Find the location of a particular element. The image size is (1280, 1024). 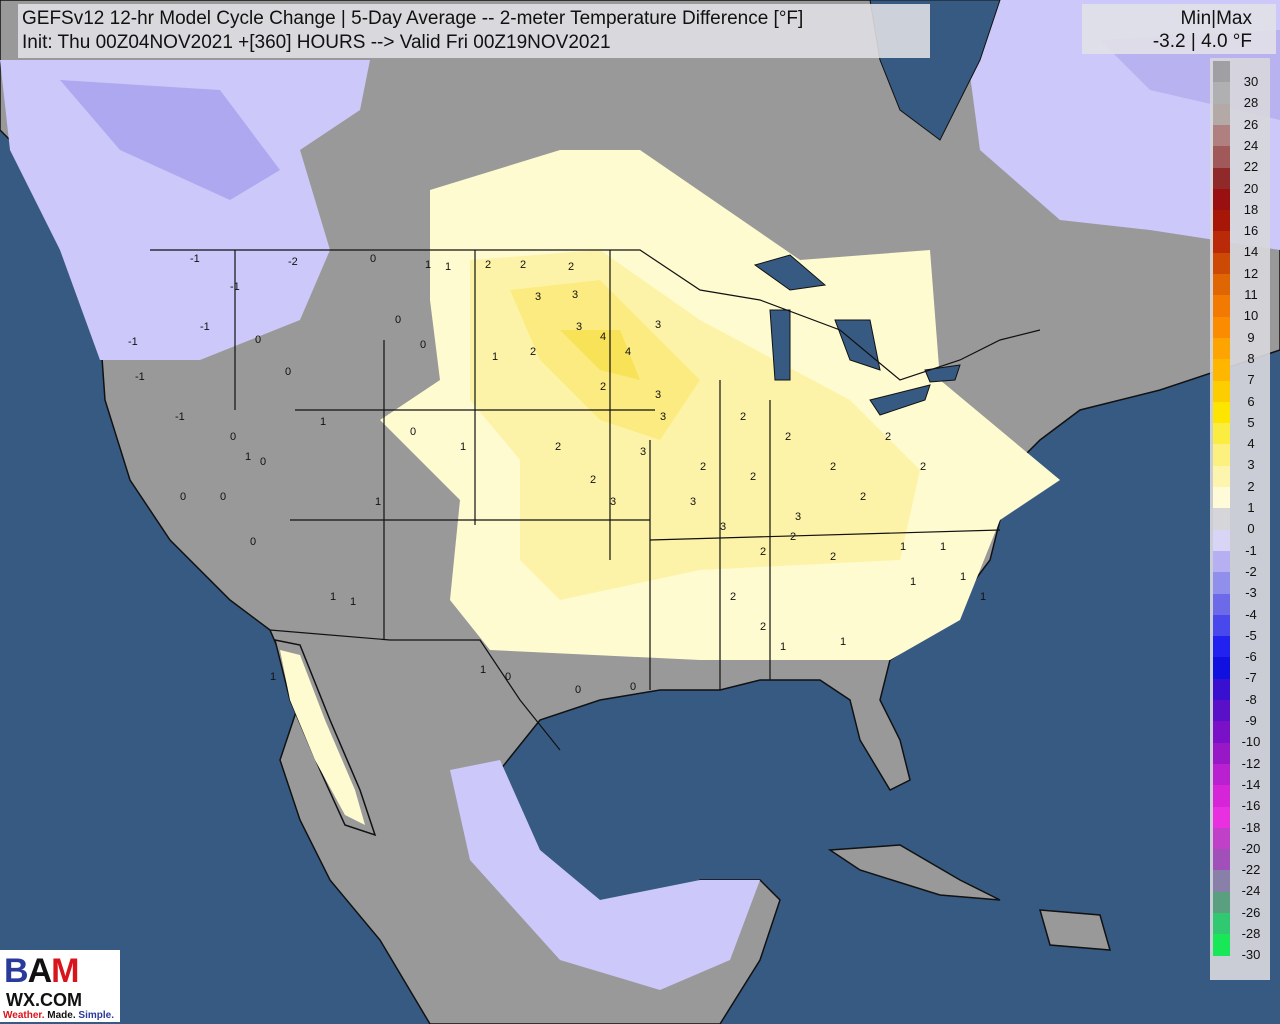

colorbar-label: 22 is located at coordinates (1251, 167).